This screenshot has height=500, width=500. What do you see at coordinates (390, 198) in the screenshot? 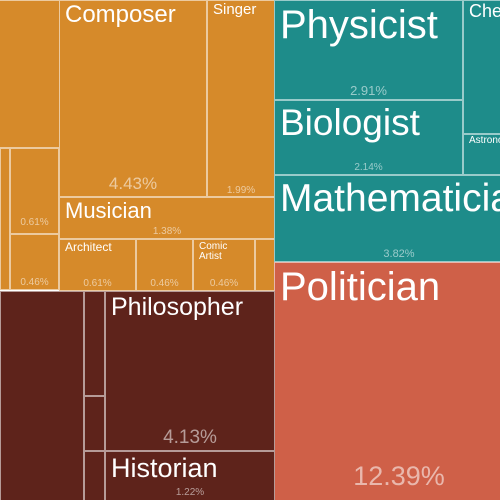
I see `tile-label: Mathematician` at bounding box center [390, 198].